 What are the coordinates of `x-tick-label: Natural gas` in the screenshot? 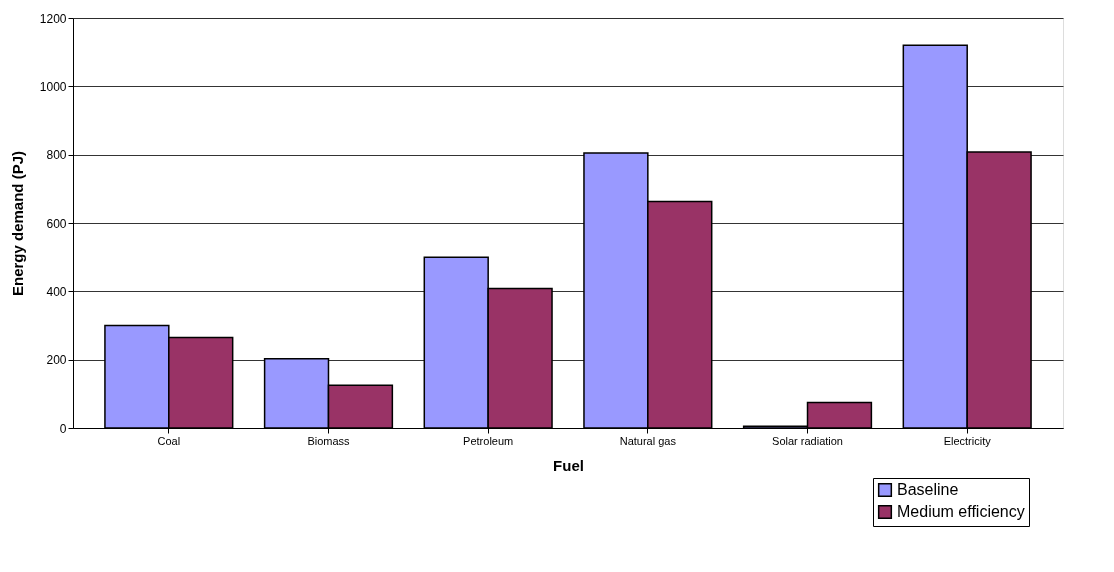 It's located at (648, 440).